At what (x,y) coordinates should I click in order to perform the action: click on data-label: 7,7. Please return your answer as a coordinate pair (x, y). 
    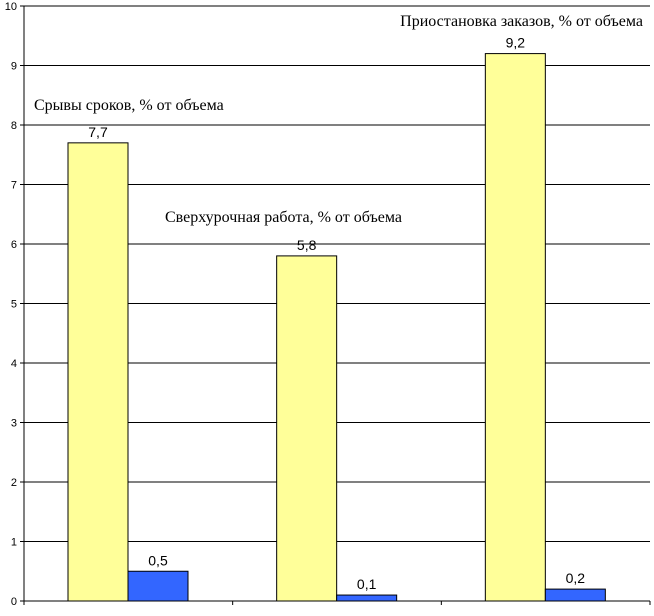
    Looking at the image, I should click on (98, 132).